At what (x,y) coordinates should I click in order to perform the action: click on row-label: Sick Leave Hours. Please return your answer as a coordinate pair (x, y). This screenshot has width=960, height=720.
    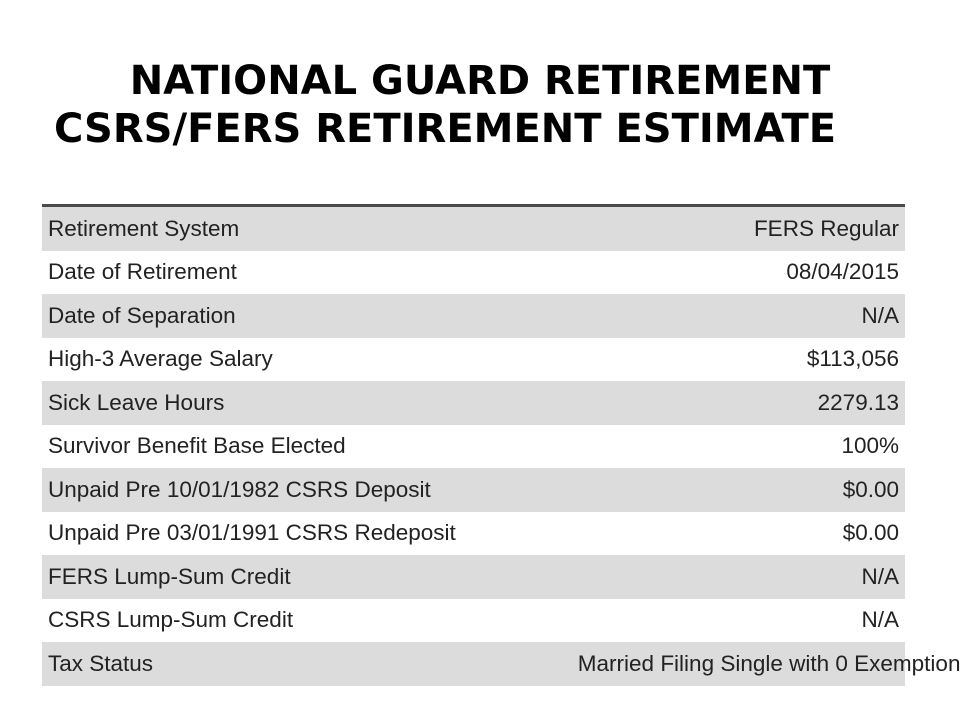
    Looking at the image, I should click on (136, 402).